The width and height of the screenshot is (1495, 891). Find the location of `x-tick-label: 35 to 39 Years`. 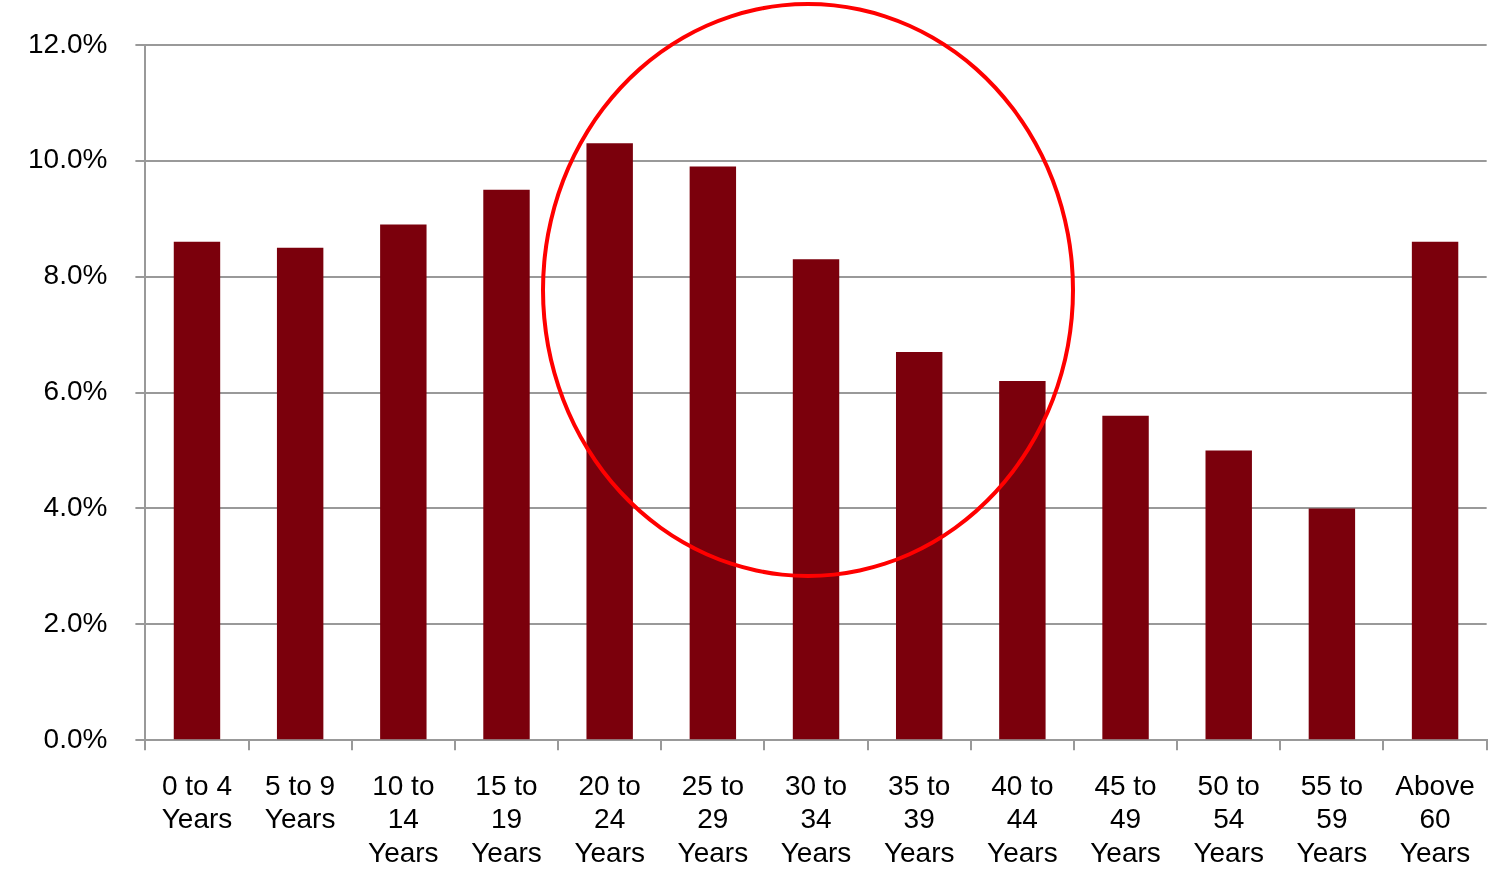

x-tick-label: 35 to 39 Years is located at coordinates (919, 818).